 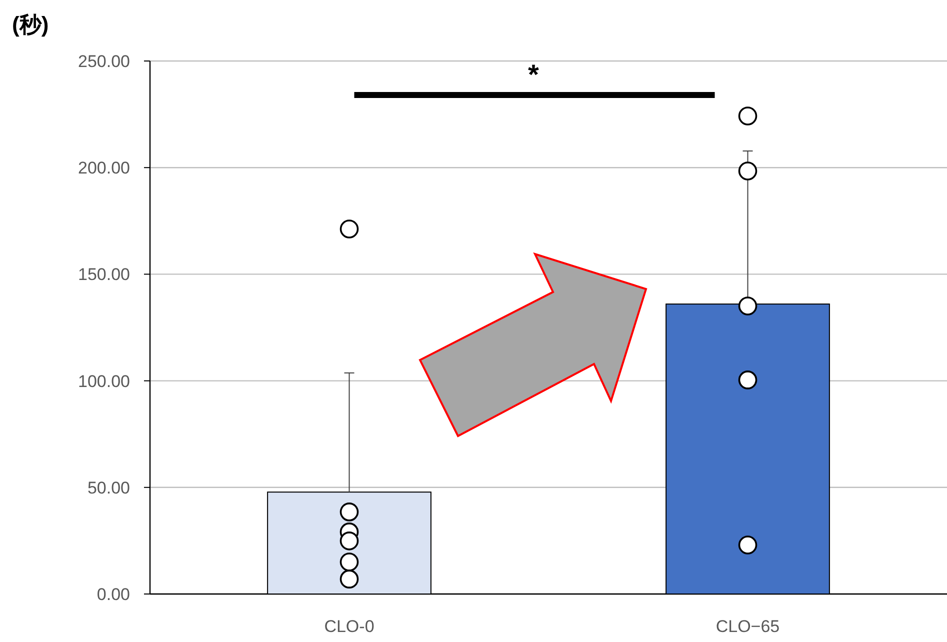 I want to click on y-tick-label: 50.00, so click(x=108, y=488).